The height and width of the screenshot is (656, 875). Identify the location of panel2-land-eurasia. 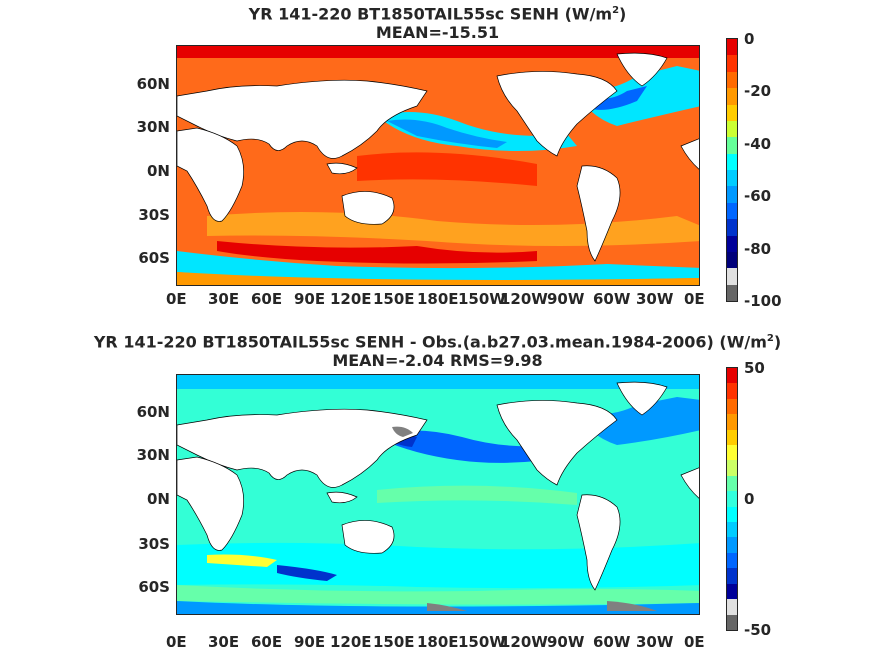
(302, 448).